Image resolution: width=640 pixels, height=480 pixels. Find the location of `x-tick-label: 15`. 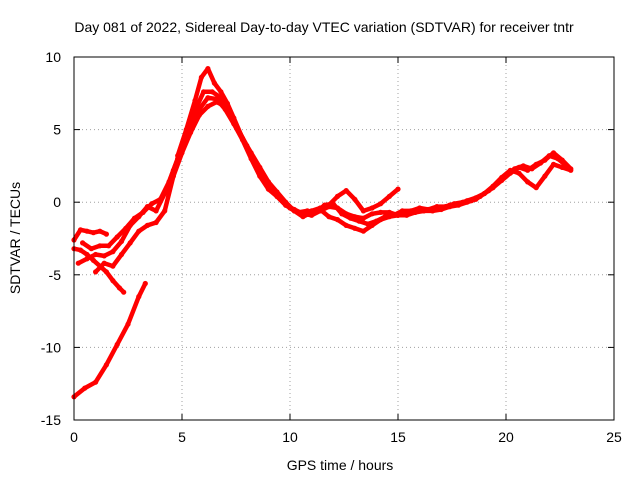

x-tick-label: 15 is located at coordinates (398, 437).